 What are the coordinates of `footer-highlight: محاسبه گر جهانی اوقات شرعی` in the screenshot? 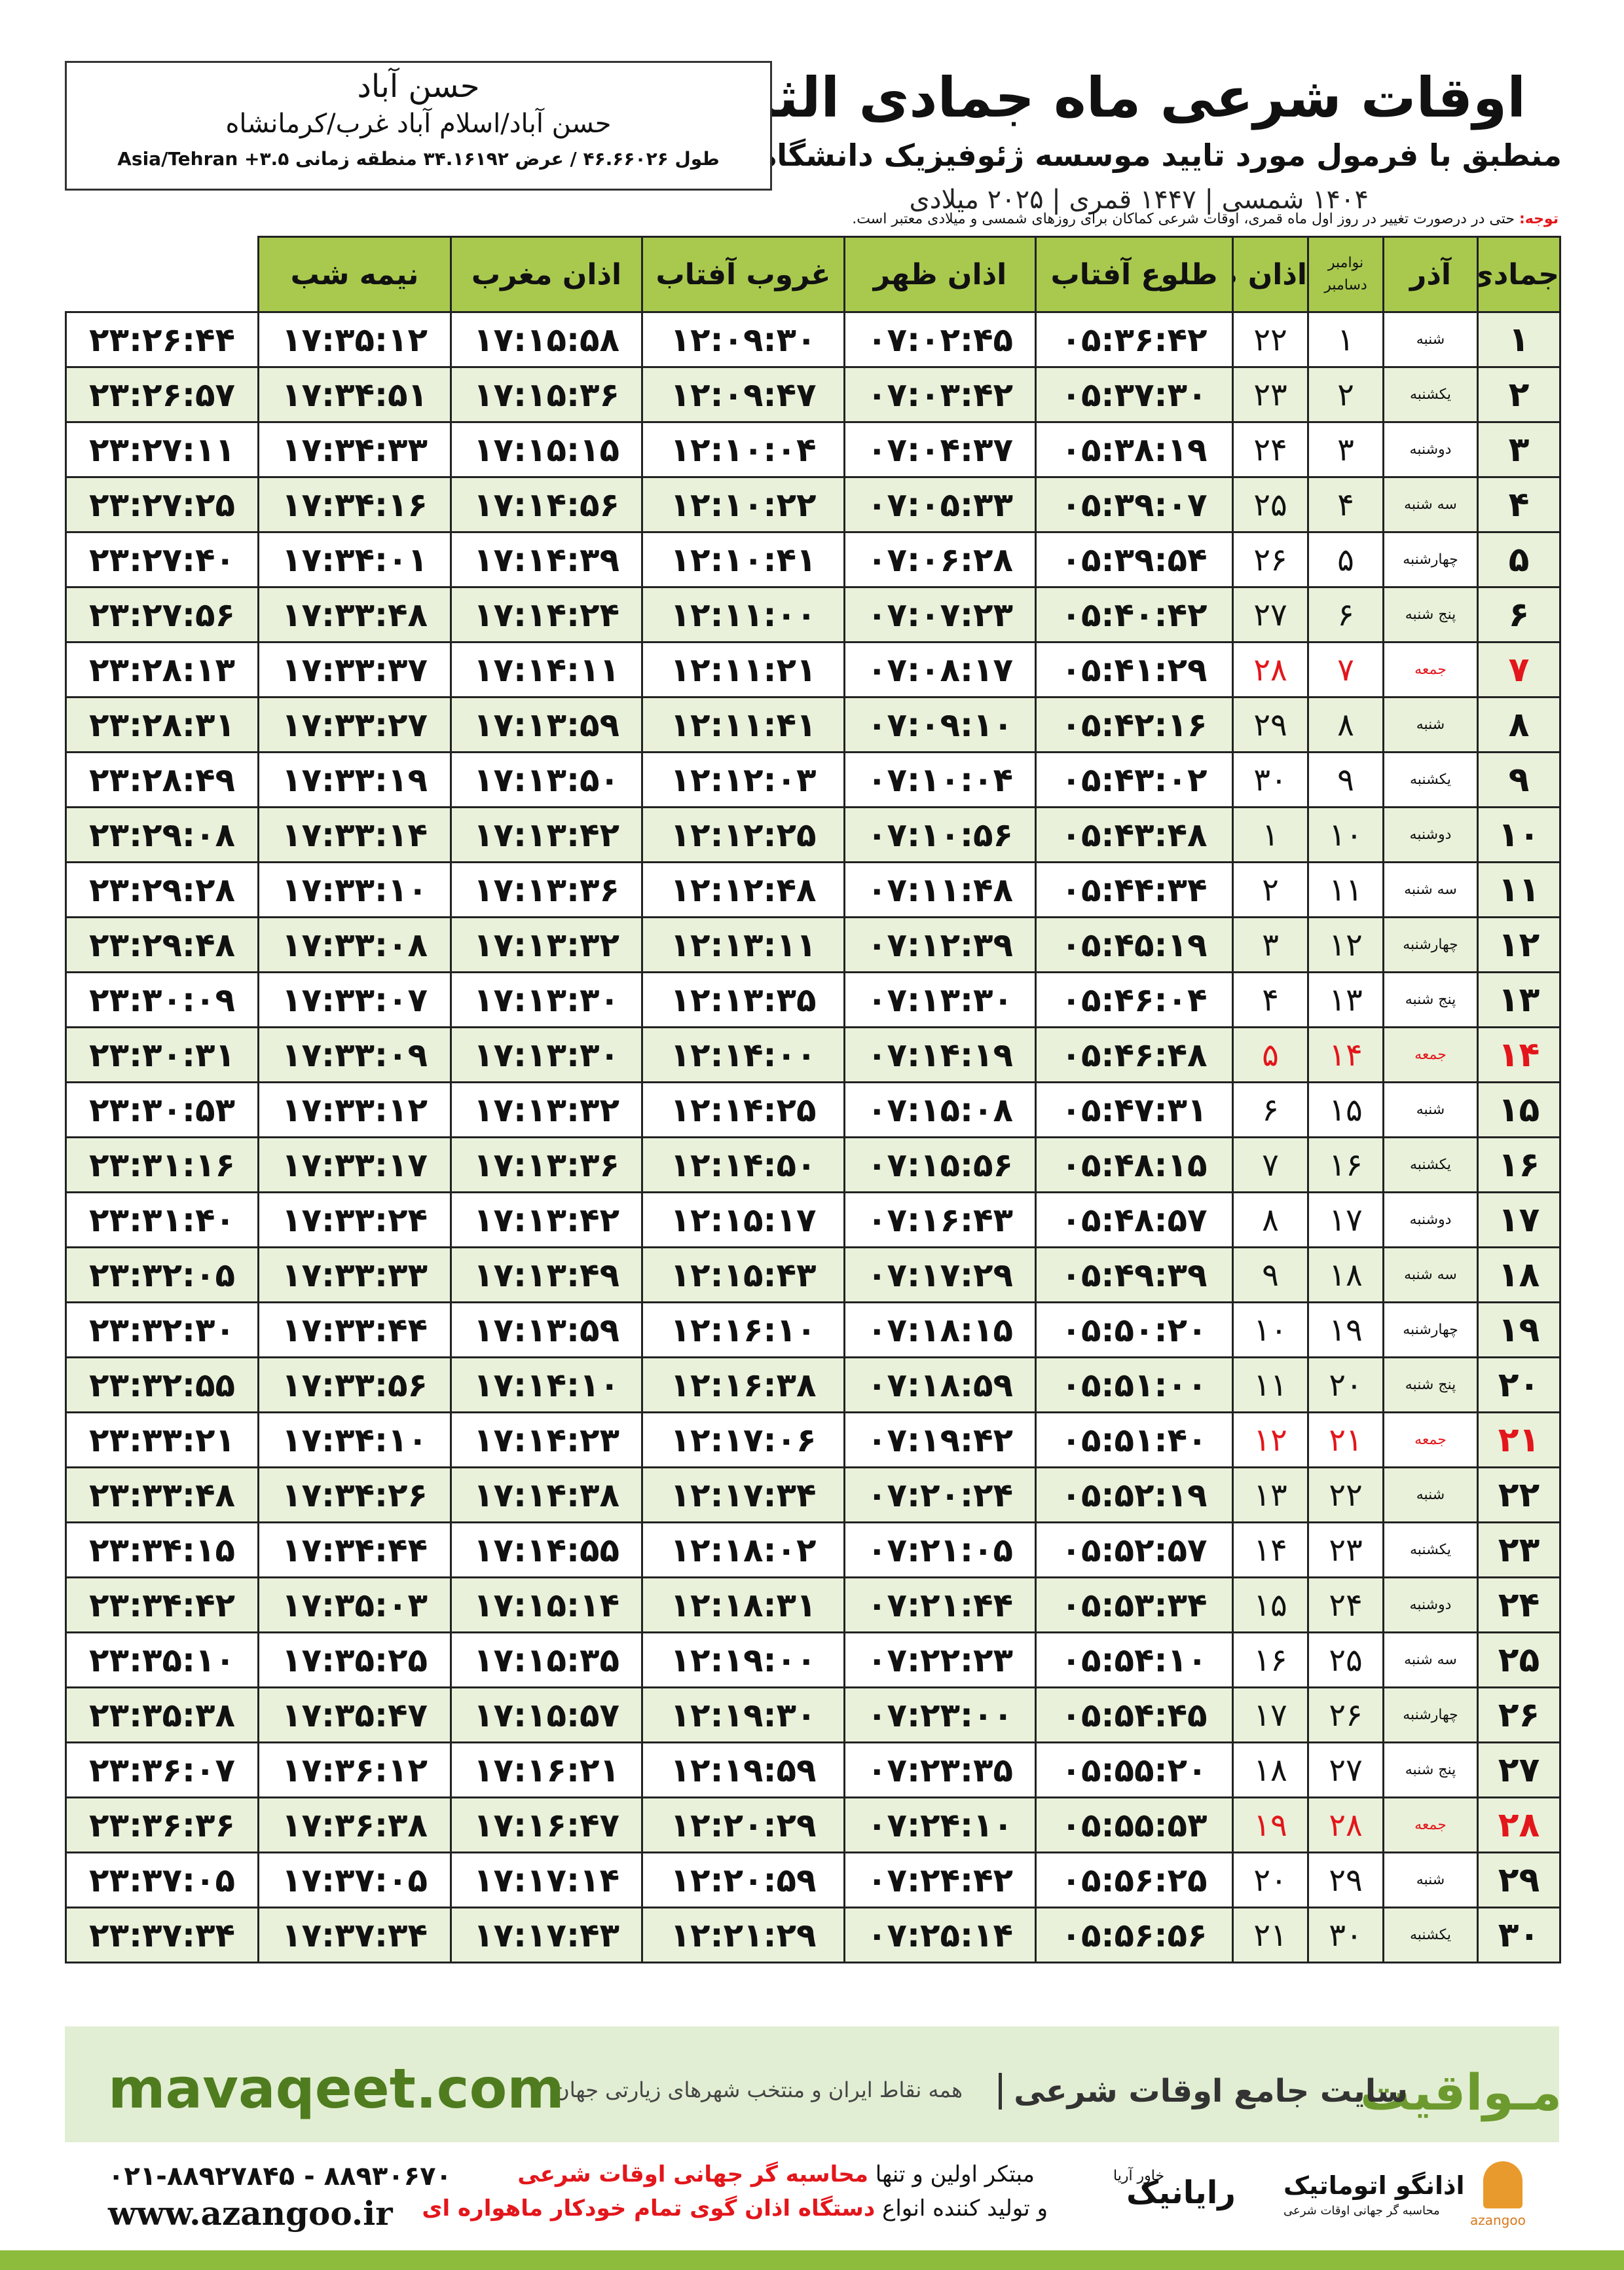 It's located at (692, 2174).